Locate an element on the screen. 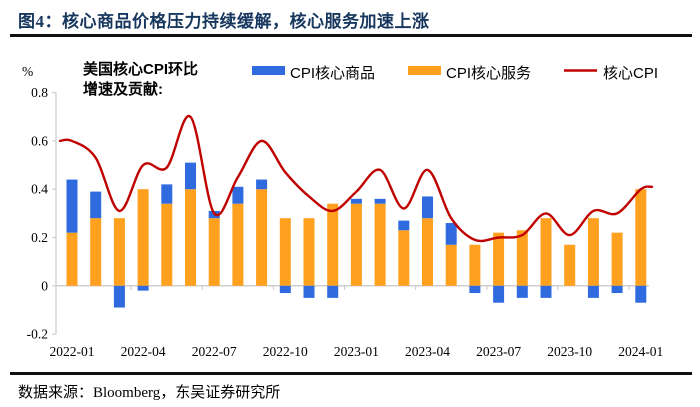  x-tick-label: 2023-04 is located at coordinates (427, 351).